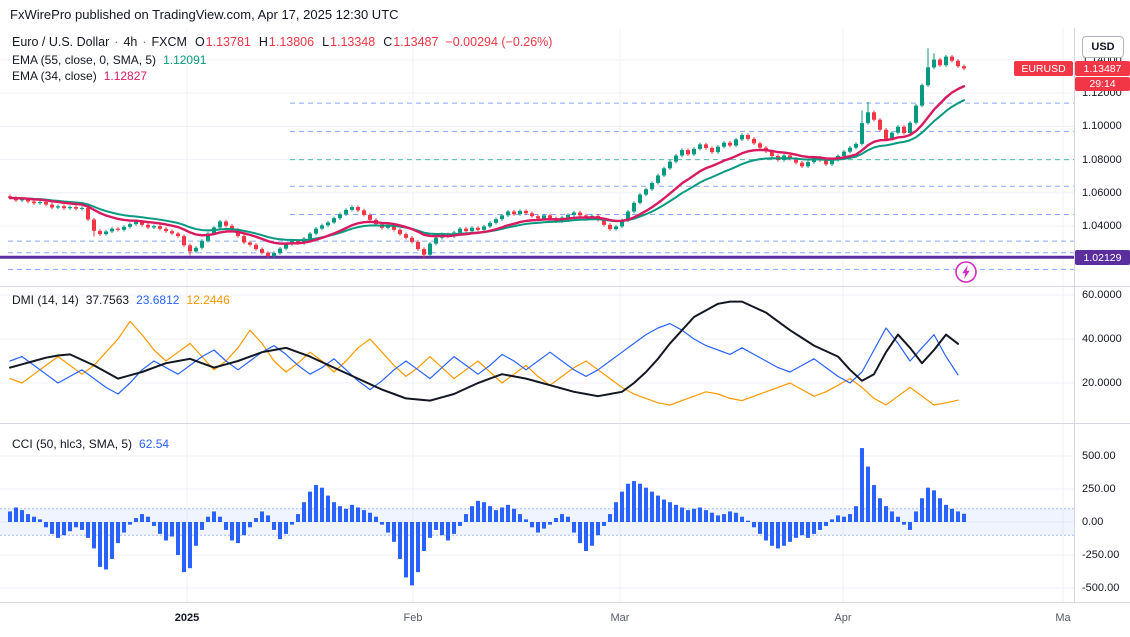 This screenshot has height=637, width=1130. I want to click on event-lightning-icon, so click(966, 272).